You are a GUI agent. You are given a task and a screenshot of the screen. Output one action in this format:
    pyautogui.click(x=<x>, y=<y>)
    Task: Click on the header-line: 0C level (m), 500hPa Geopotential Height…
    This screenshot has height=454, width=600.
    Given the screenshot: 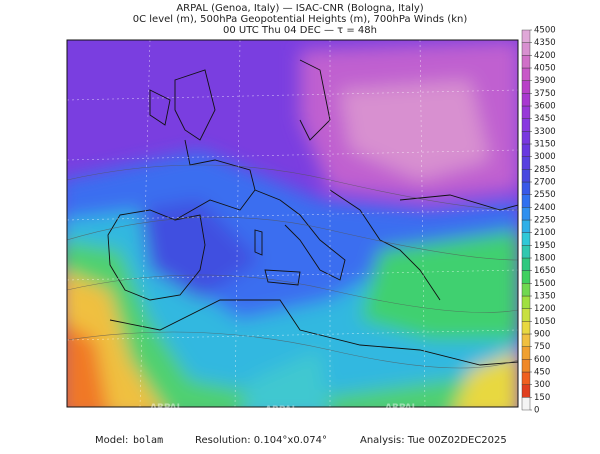 What is the action you would take?
    pyautogui.click(x=300, y=19)
    